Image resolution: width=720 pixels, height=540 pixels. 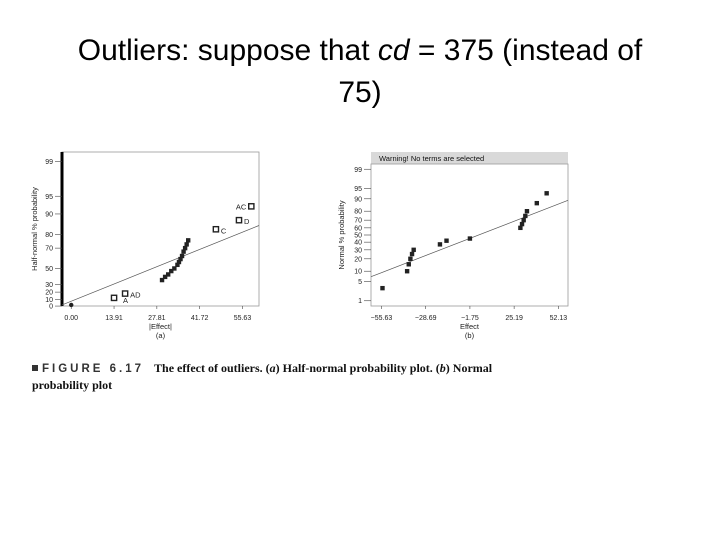 I want to click on y-tick-label: 0, so click(x=51, y=307).